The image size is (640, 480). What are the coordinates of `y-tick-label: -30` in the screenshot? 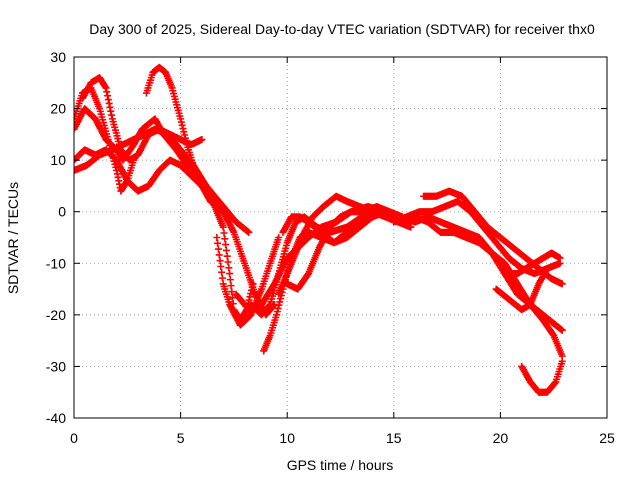 It's located at (56, 366).